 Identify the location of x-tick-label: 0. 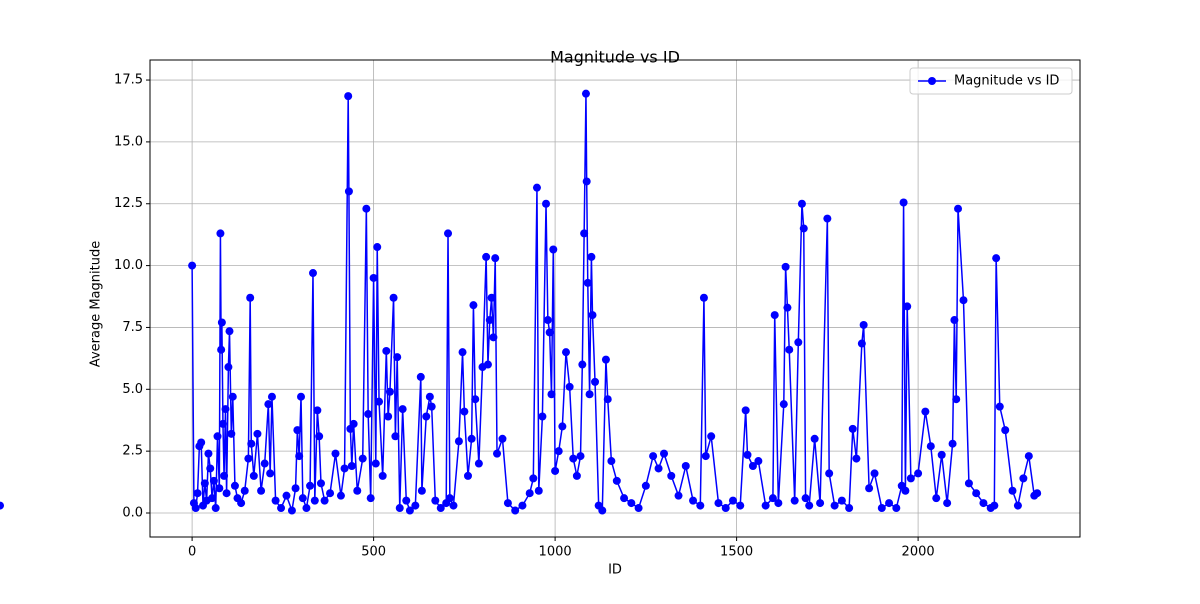
(192, 552).